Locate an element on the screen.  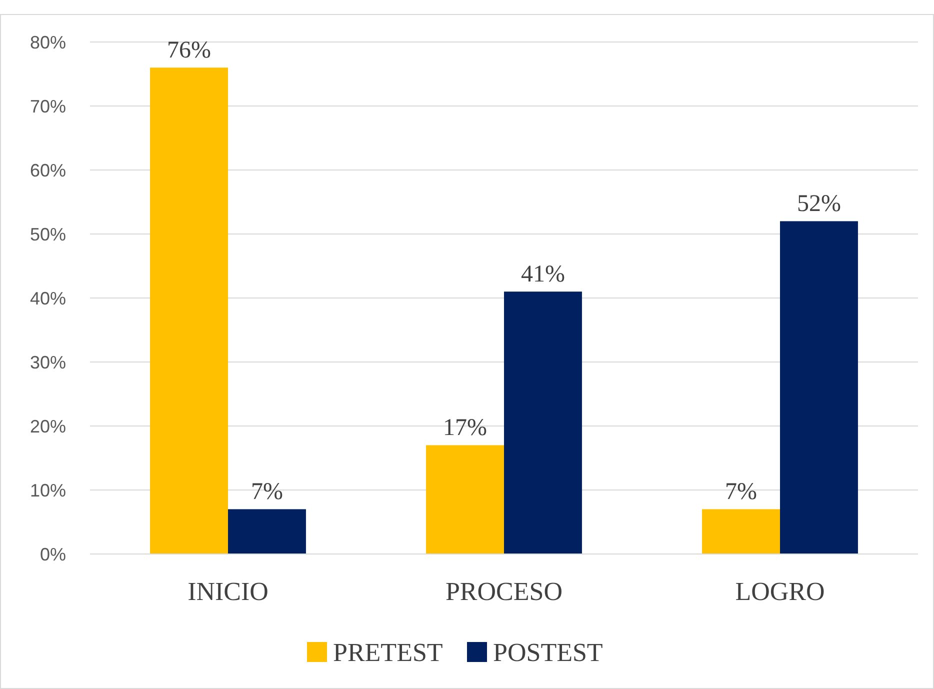
data-label: 52% is located at coordinates (818, 204).